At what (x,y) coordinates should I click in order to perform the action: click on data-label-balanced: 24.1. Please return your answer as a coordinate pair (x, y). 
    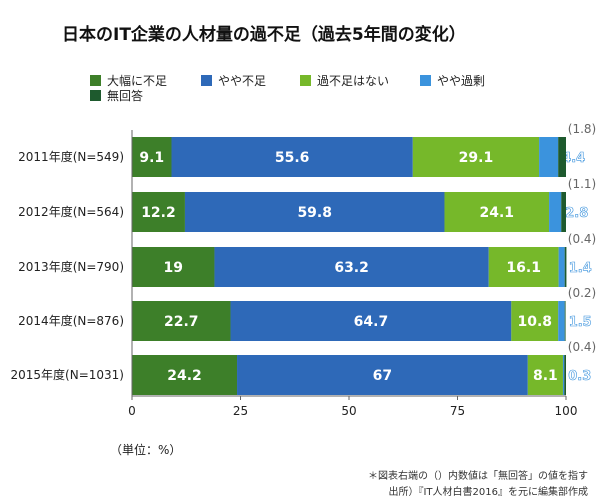
    Looking at the image, I should click on (497, 213).